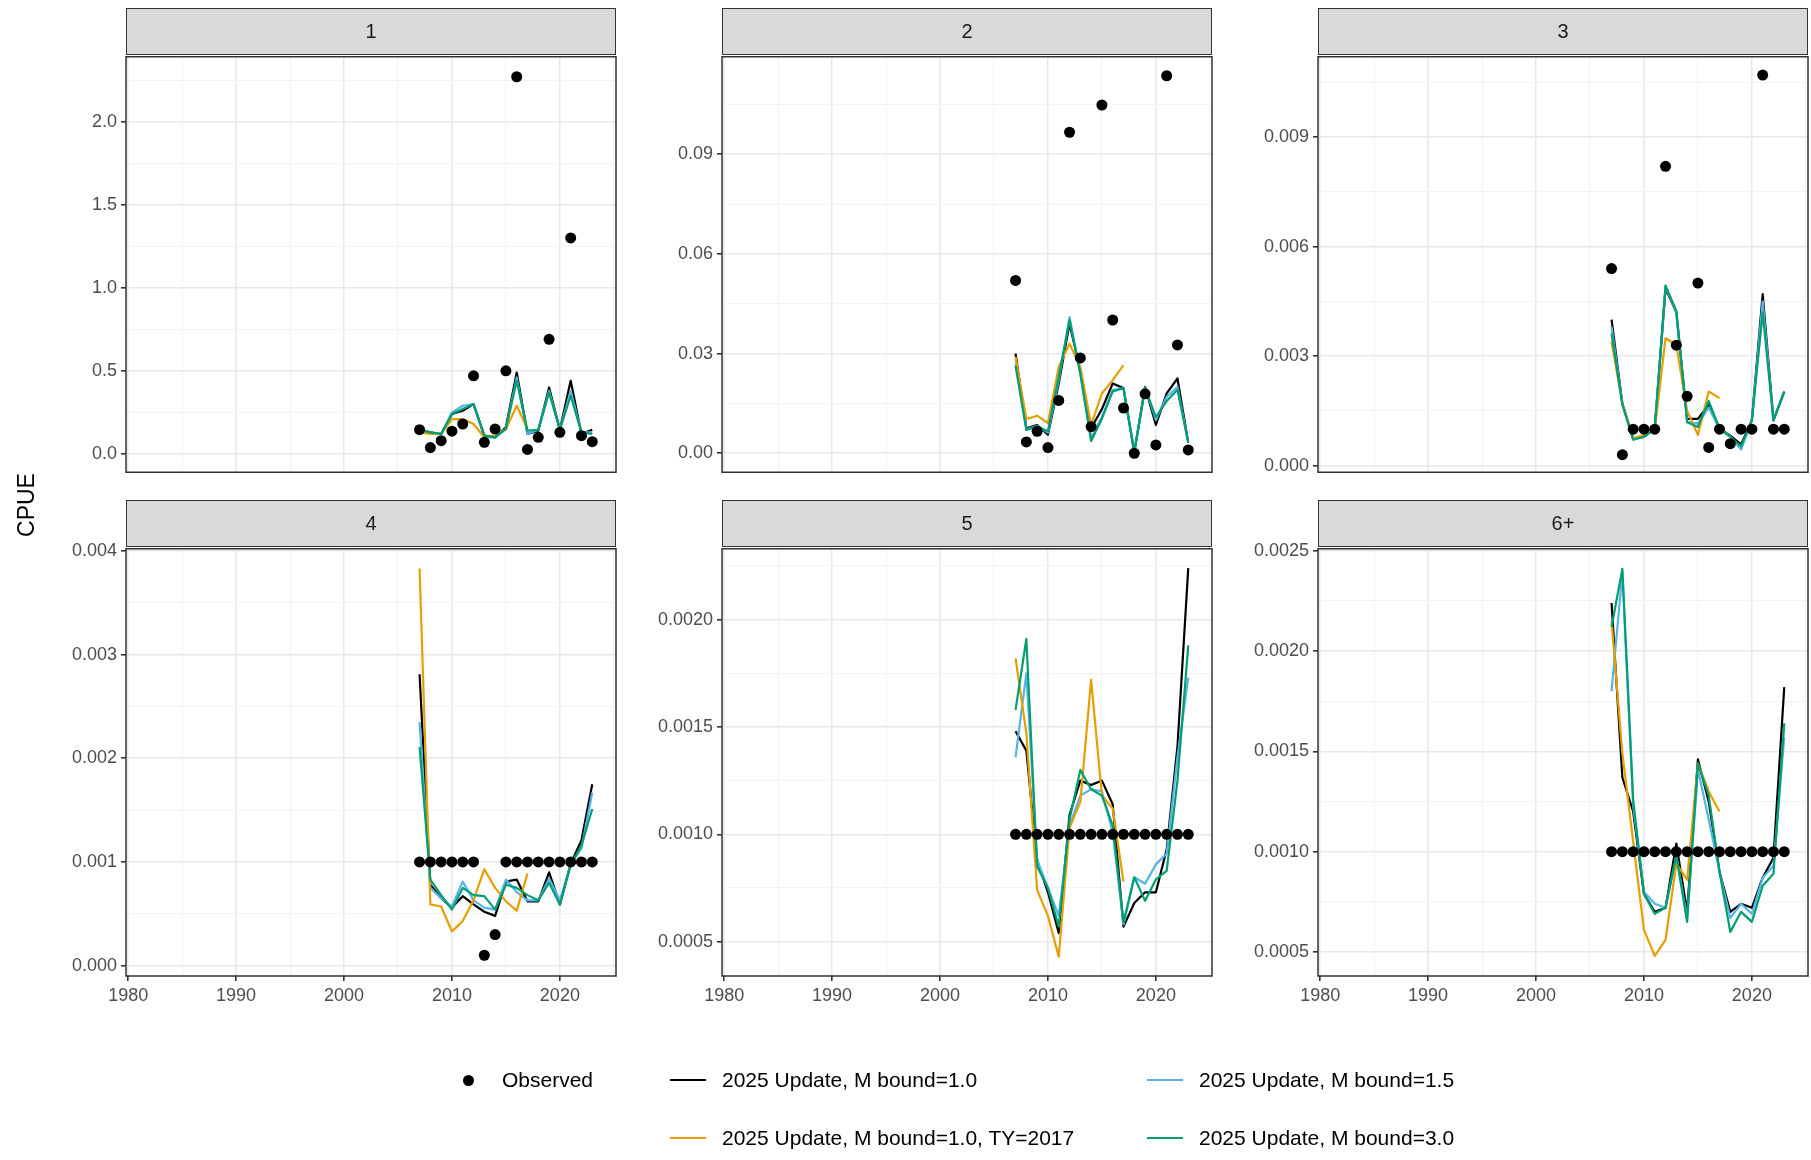  What do you see at coordinates (371, 31) in the screenshot?
I see `chart-title: 1` at bounding box center [371, 31].